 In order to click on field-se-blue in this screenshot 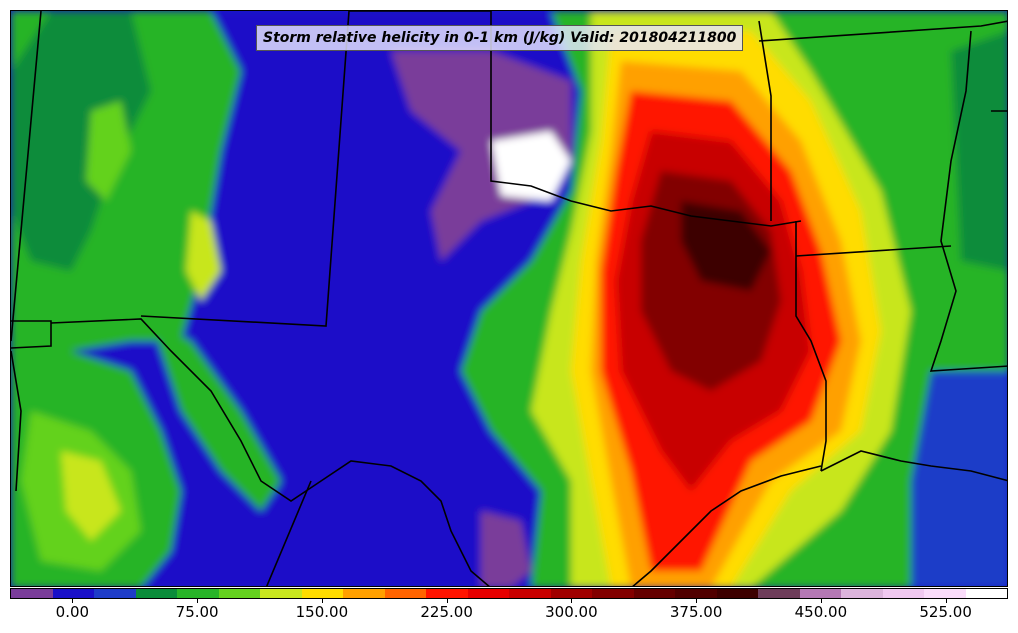, I will do `click(959, 478)`.